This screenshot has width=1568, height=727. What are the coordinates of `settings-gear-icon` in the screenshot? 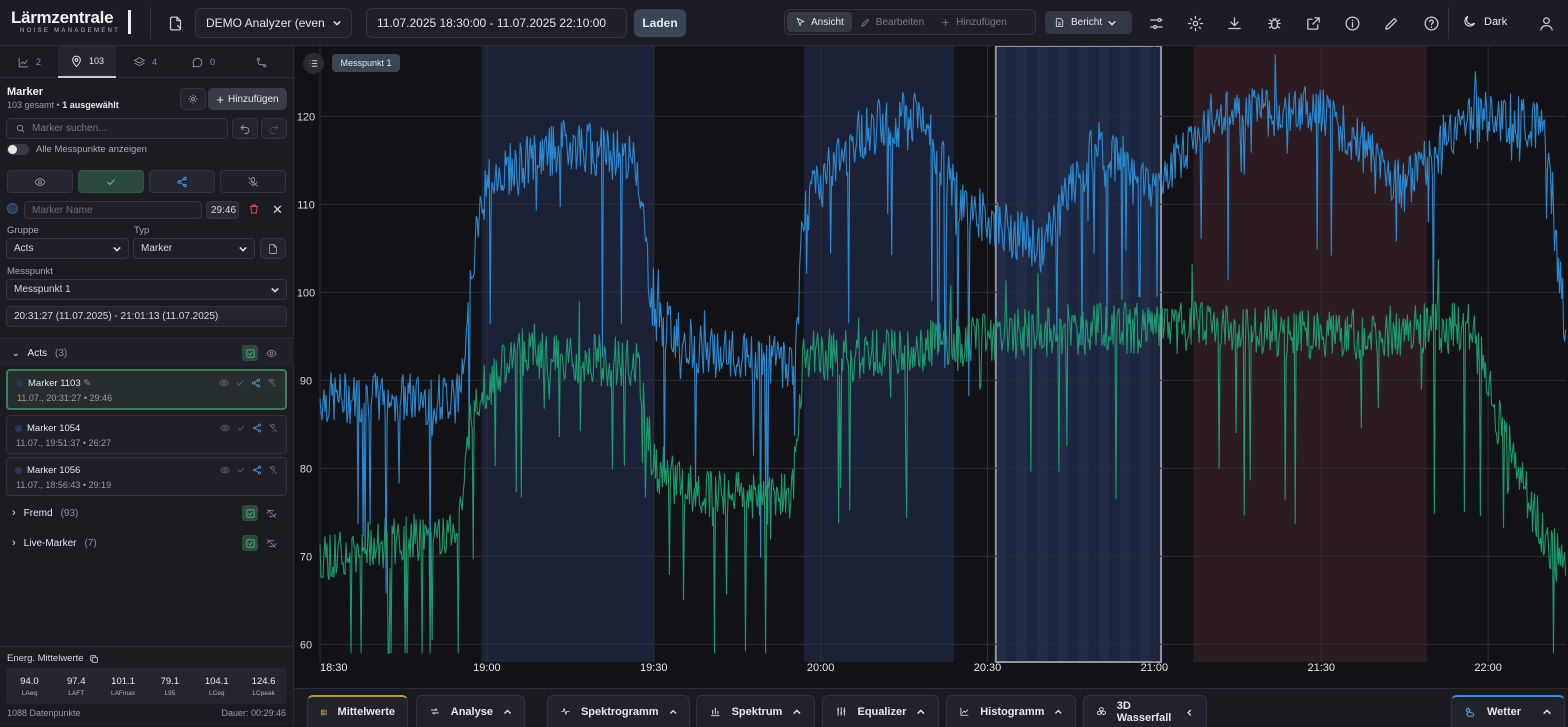 It's located at (1195, 23).